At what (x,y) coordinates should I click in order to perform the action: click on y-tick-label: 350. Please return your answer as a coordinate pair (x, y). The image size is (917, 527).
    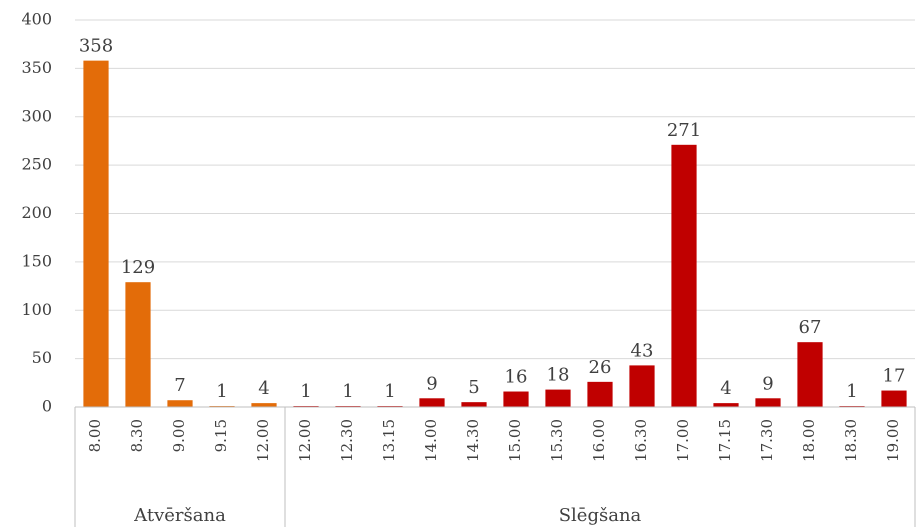
    Looking at the image, I should click on (36, 67).